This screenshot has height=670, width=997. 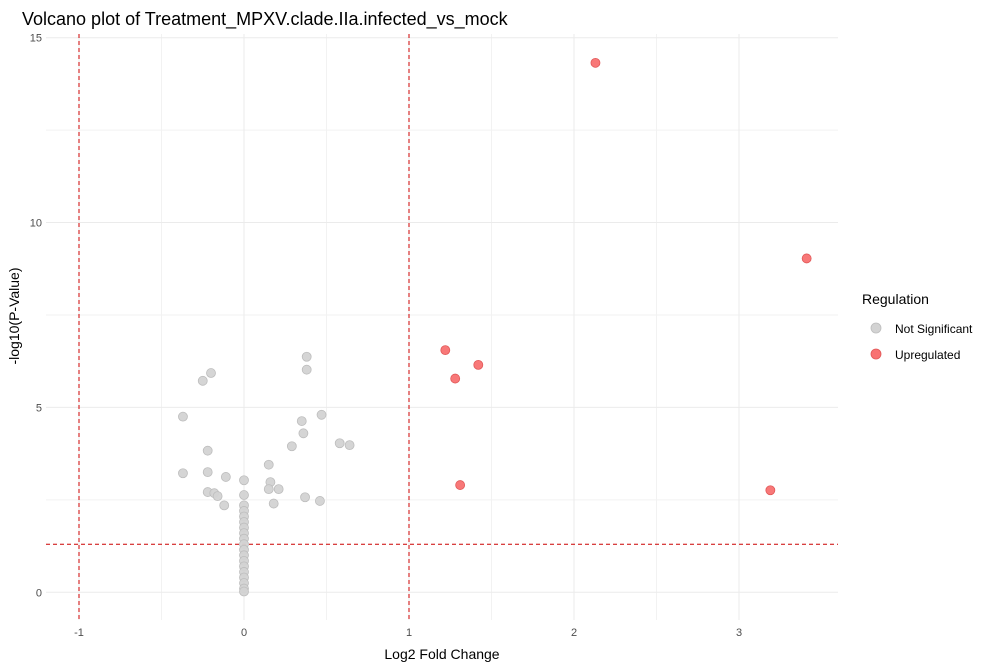 I want to click on legend-title: Regulation, so click(x=895, y=299).